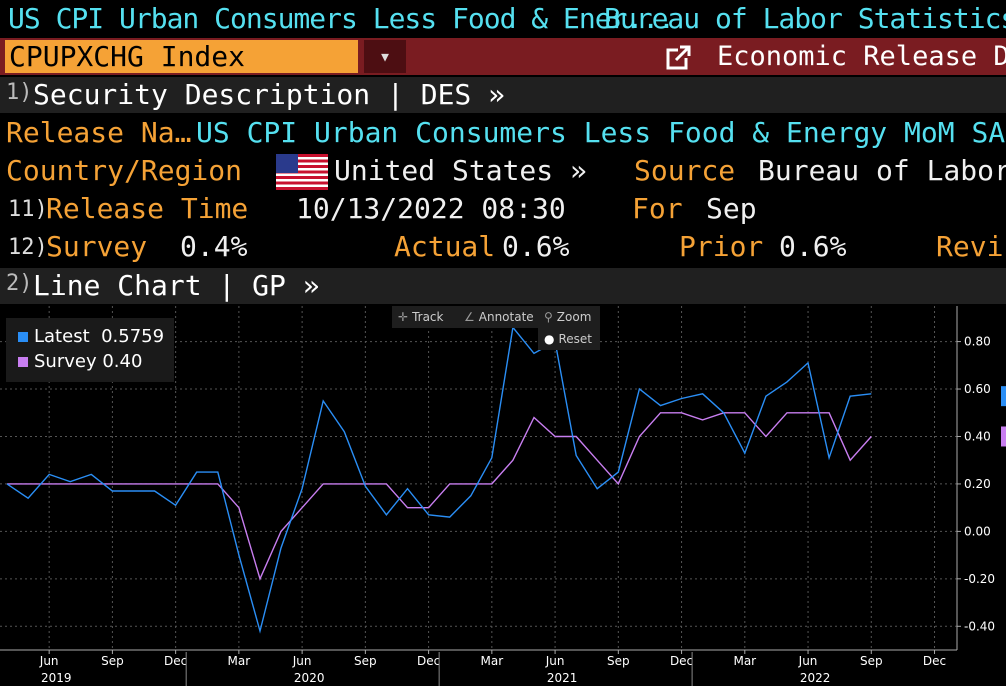  What do you see at coordinates (977, 484) in the screenshot?
I see `y-tick-label: 0.20` at bounding box center [977, 484].